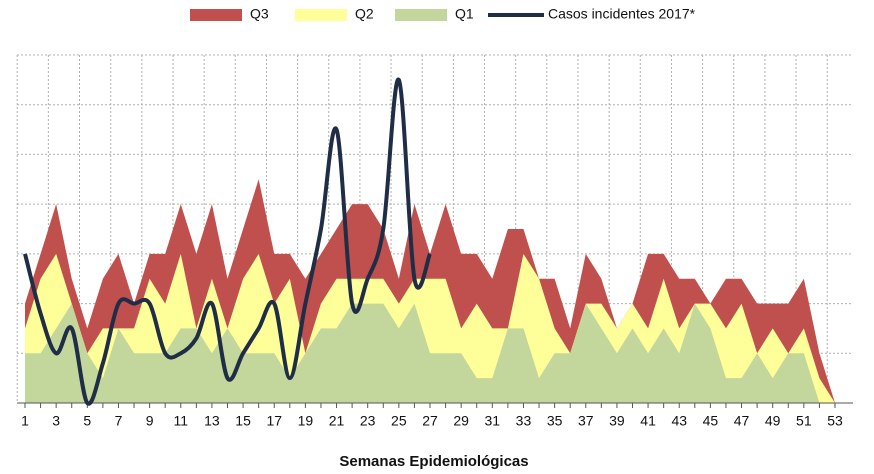 This screenshot has width=874, height=474. I want to click on x-tick-label: 19, so click(306, 421).